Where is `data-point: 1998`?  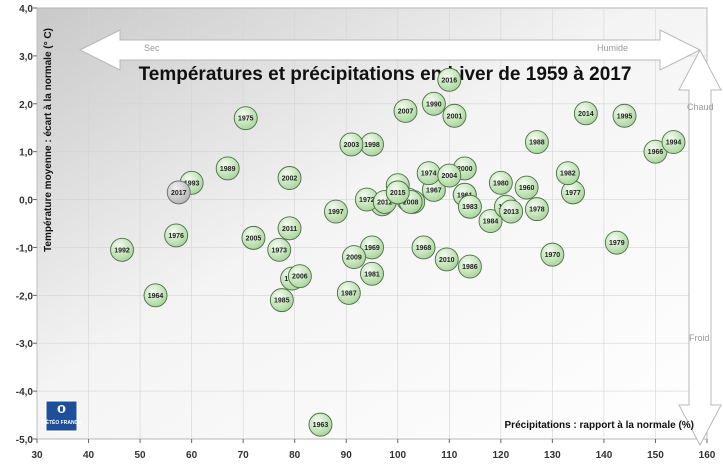
data-point: 1998 is located at coordinates (372, 144).